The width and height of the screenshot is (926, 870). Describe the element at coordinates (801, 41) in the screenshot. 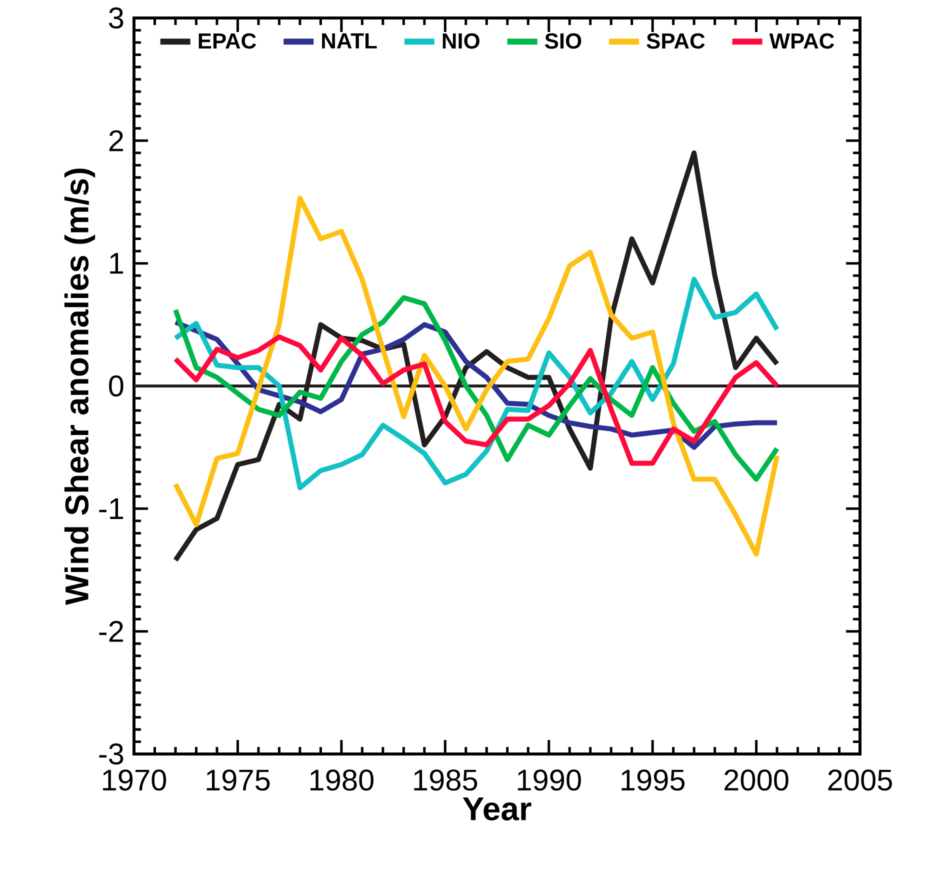

I see `legend-label: WPAC` at that location.